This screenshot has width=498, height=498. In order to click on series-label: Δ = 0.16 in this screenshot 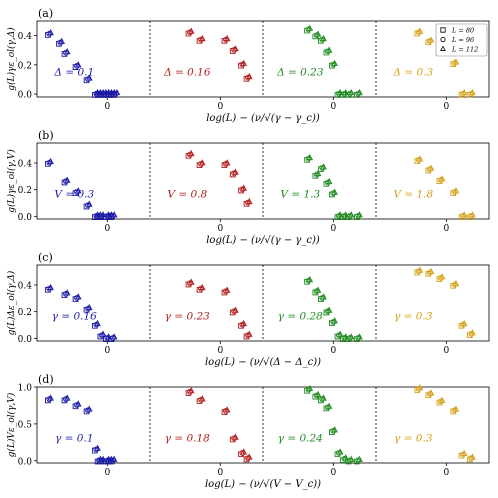, I will do `click(187, 73)`.